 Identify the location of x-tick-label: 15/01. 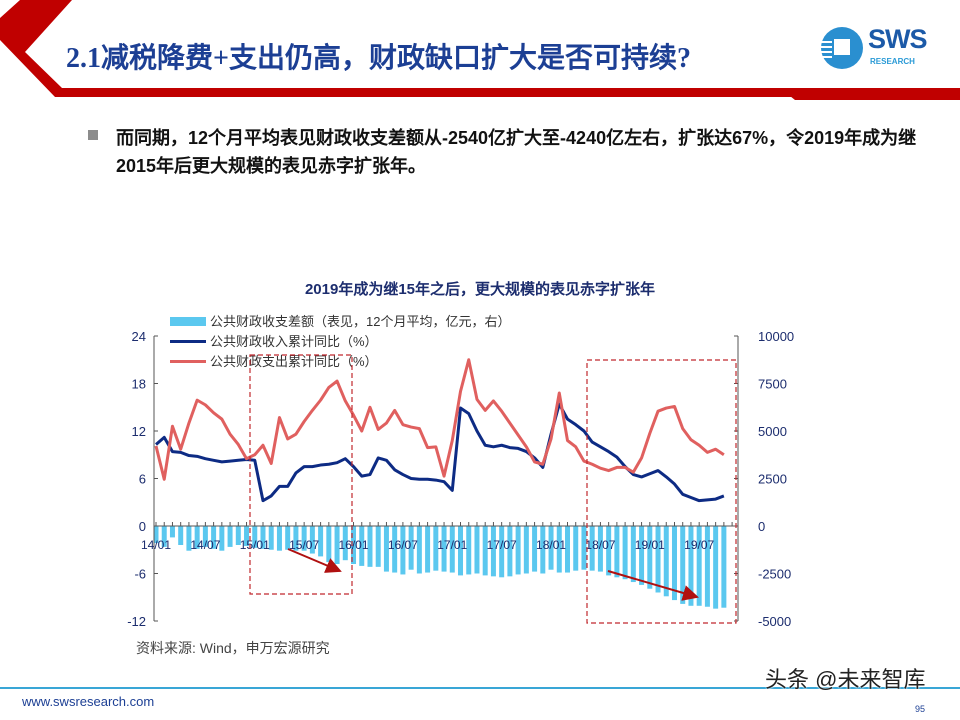
(255, 545).